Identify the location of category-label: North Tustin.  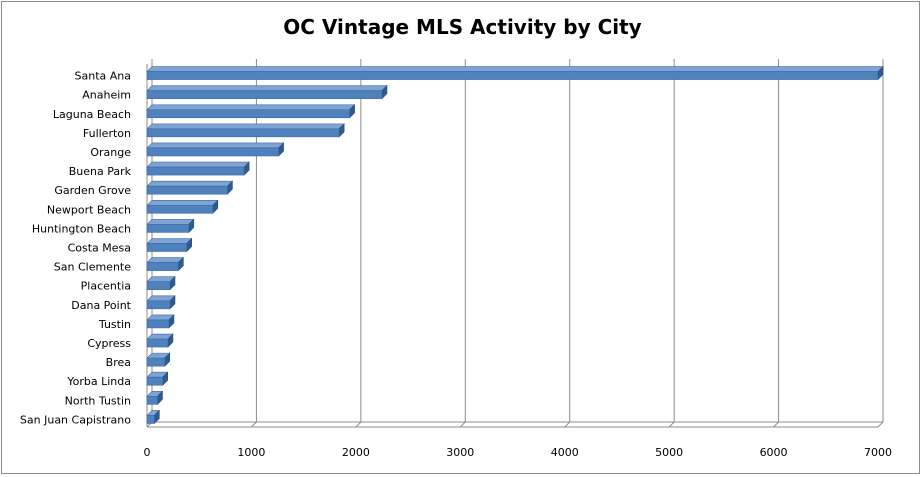
(98, 400).